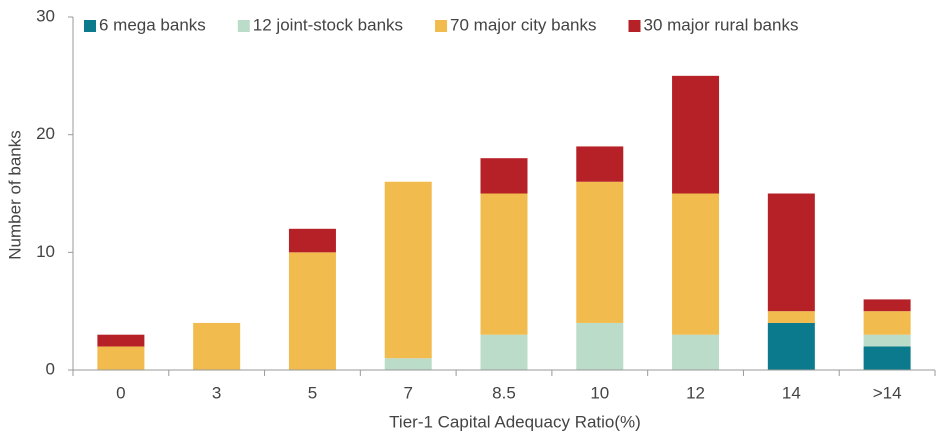 The image size is (949, 433). What do you see at coordinates (407, 392) in the screenshot?
I see `x-tick-label: 7` at bounding box center [407, 392].